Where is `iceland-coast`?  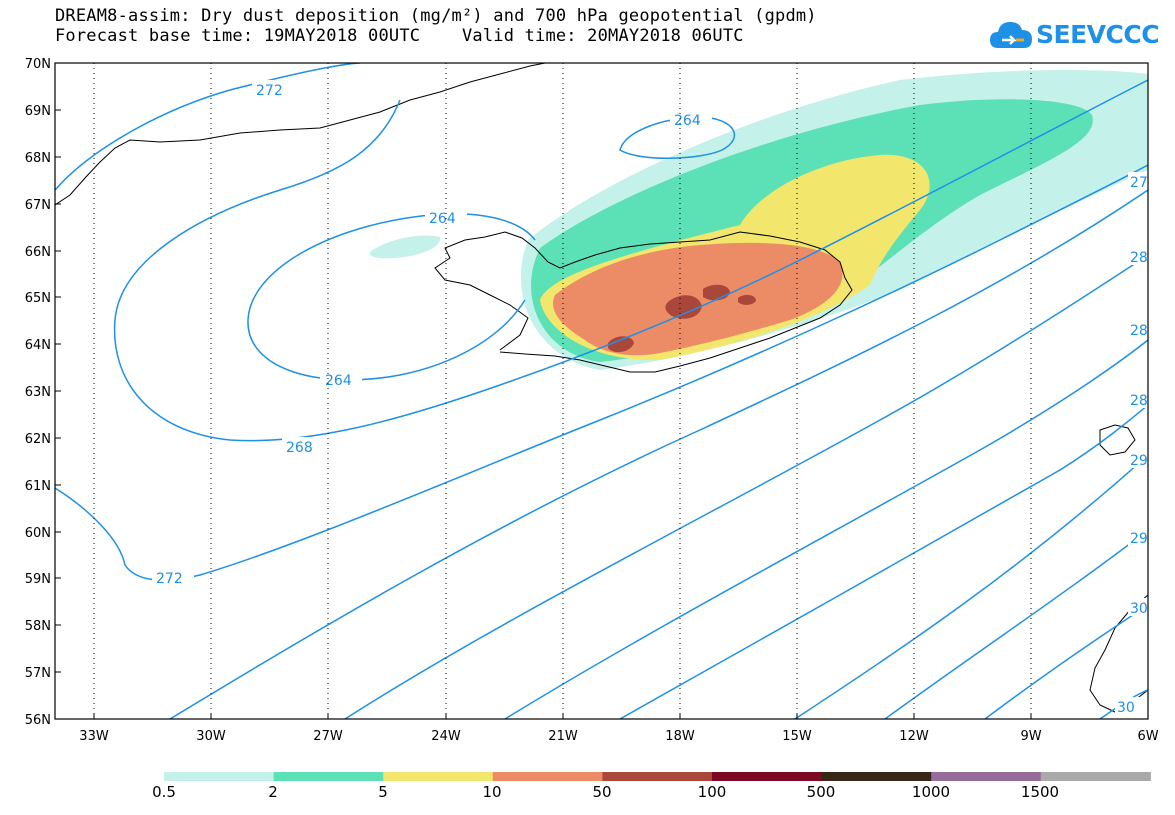
iceland-coast is located at coordinates (643, 302).